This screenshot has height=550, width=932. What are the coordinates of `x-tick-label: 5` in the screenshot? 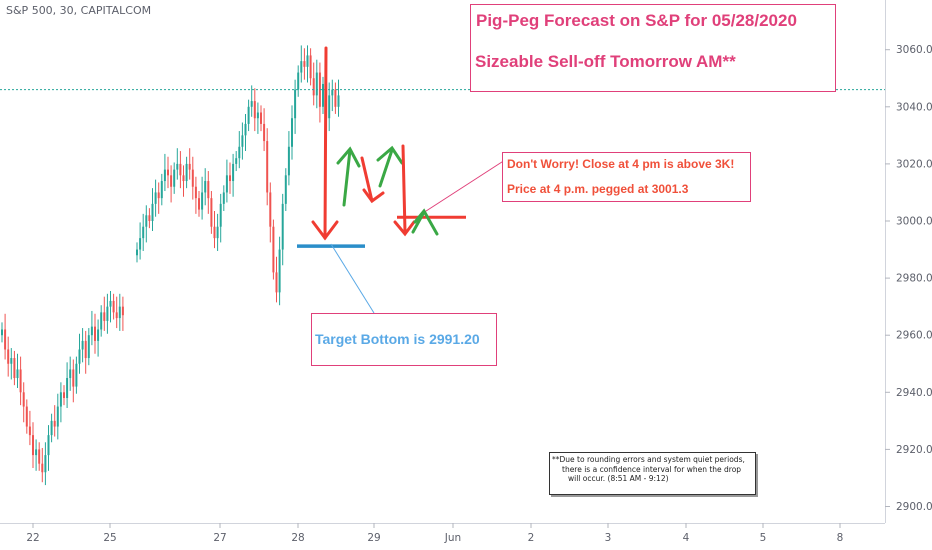 It's located at (763, 538).